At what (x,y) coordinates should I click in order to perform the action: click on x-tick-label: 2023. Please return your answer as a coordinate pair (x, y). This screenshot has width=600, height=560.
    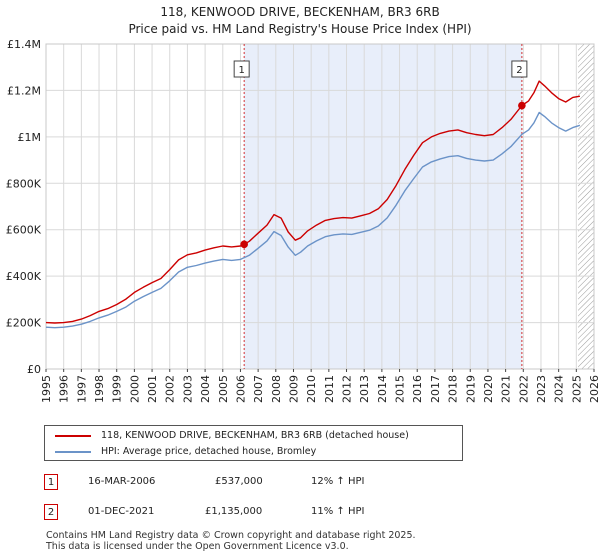
    Looking at the image, I should click on (541, 389).